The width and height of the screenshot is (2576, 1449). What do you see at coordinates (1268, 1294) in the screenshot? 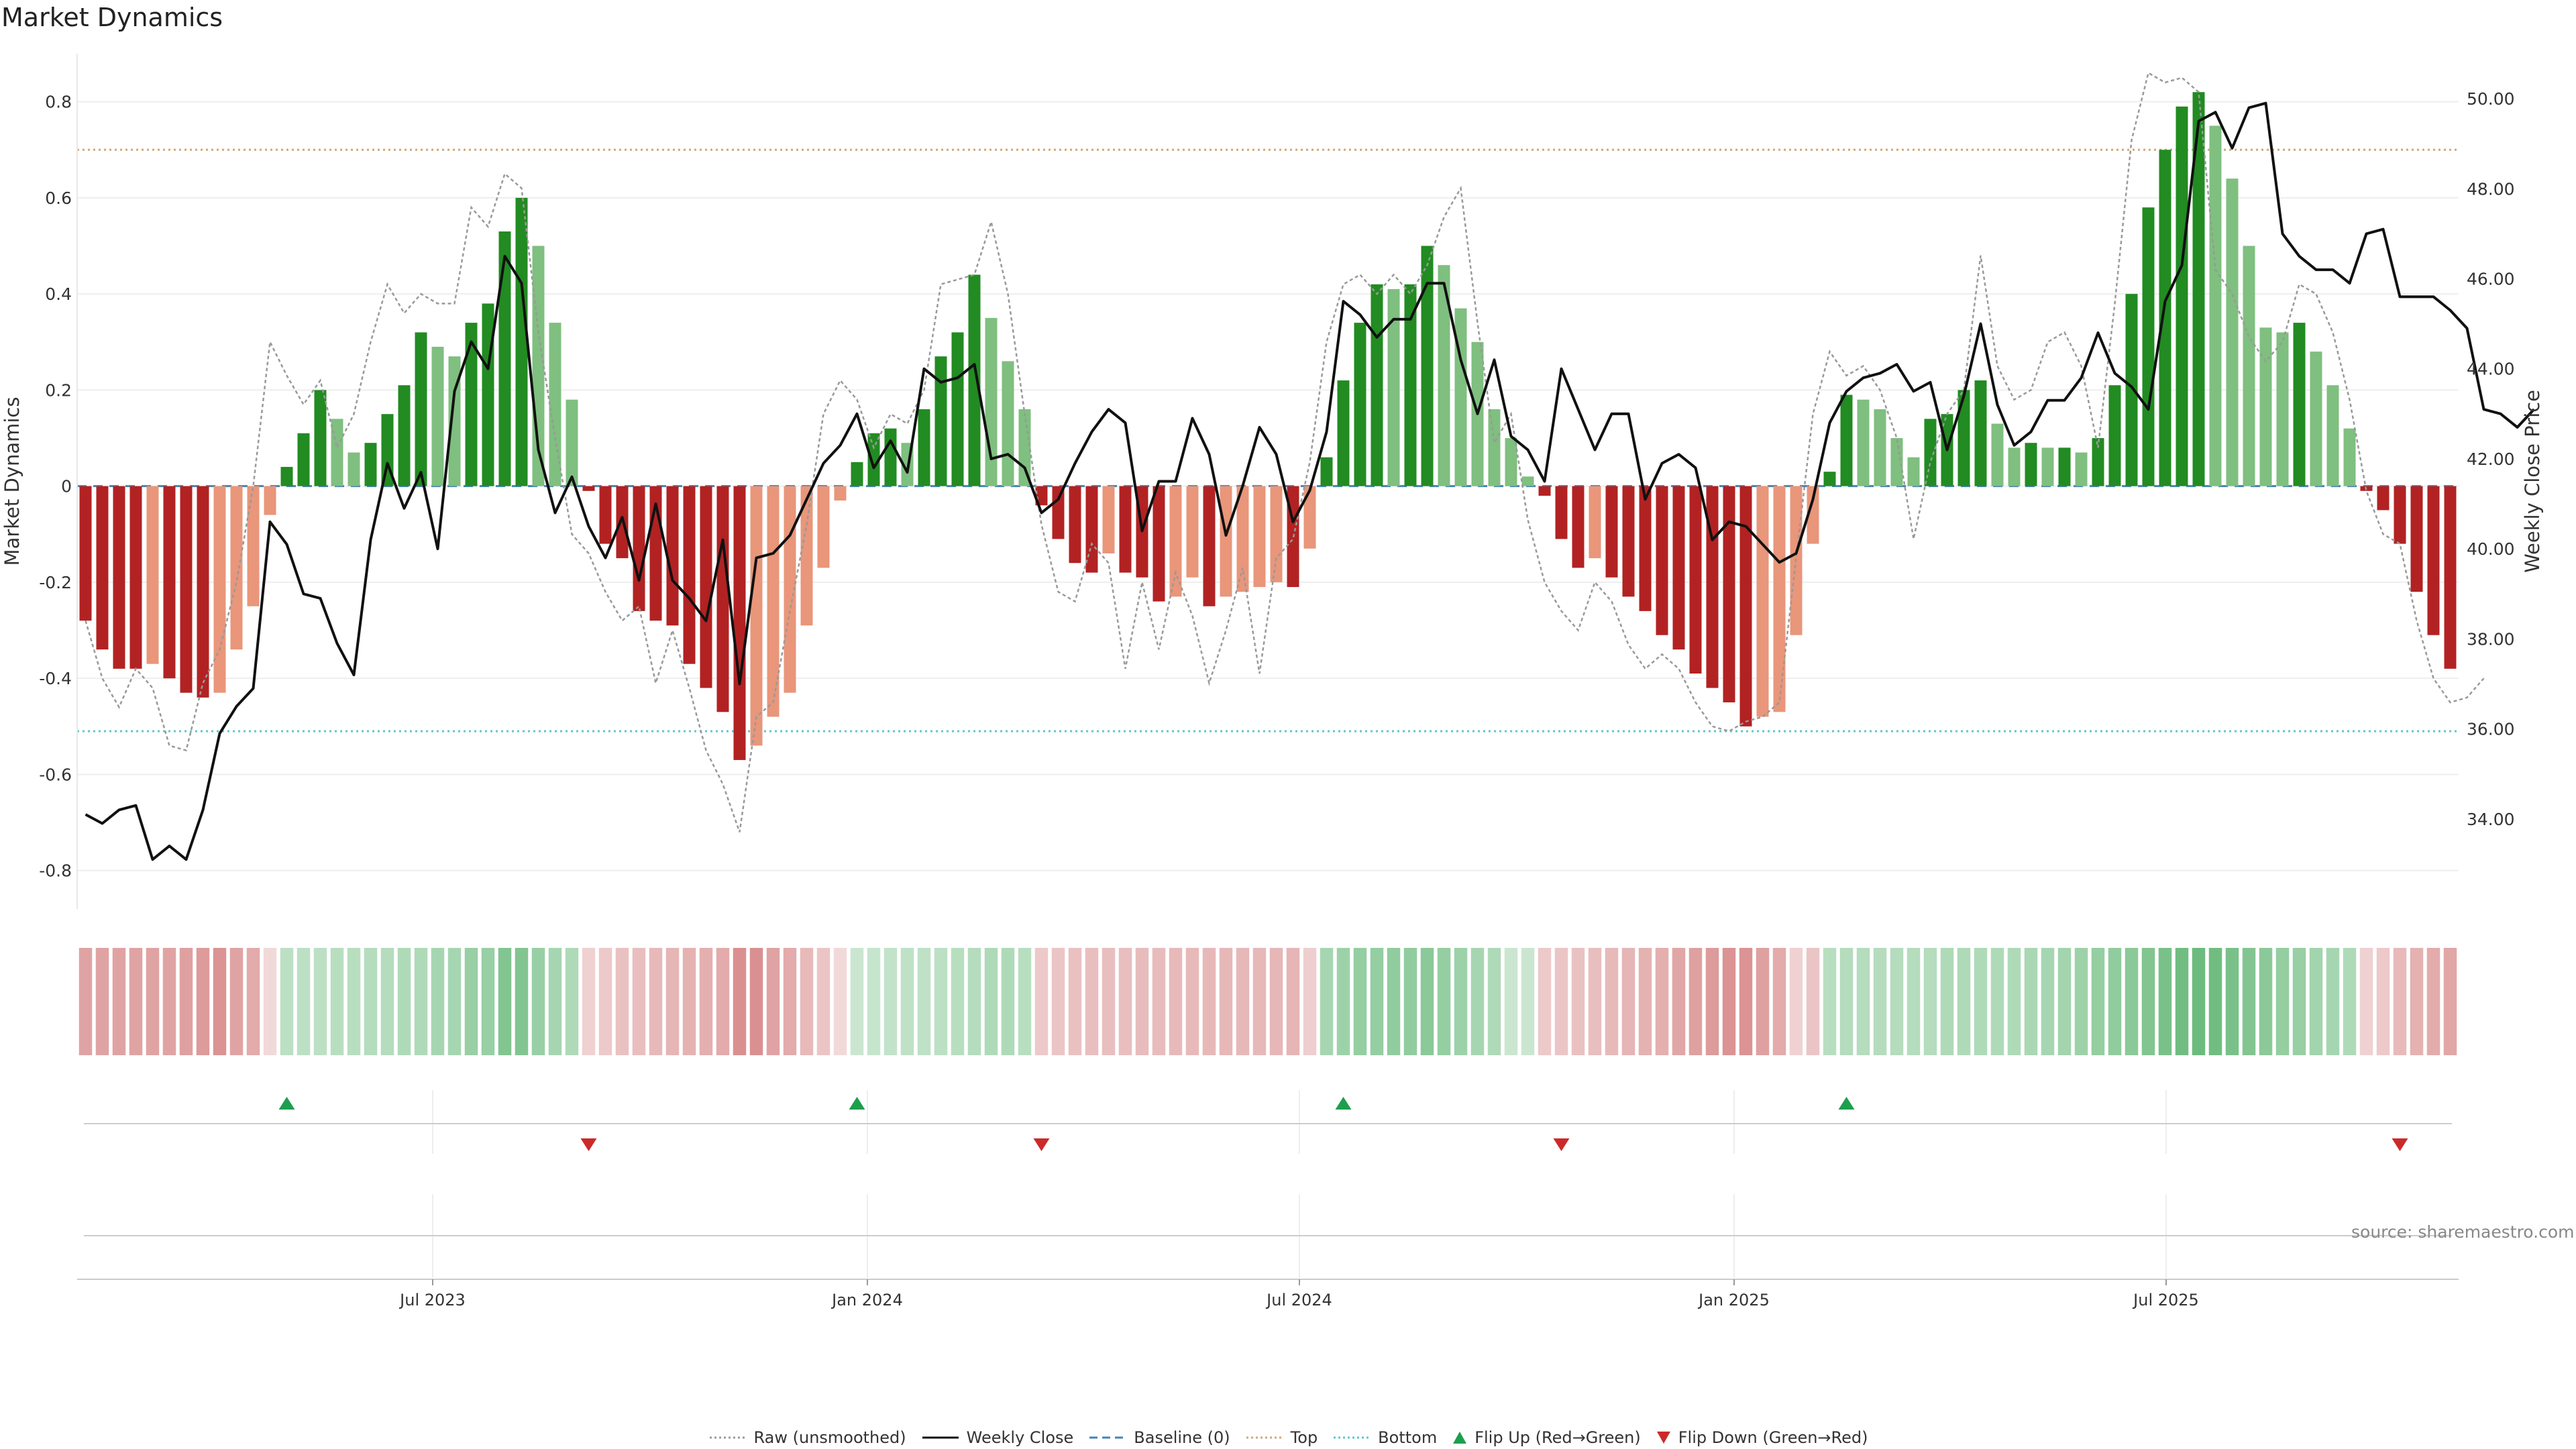
I see `x-axis: Jul 2023 Jan 2024 Jul 2024 Jan 2025 Jul 2025` at bounding box center [1268, 1294].